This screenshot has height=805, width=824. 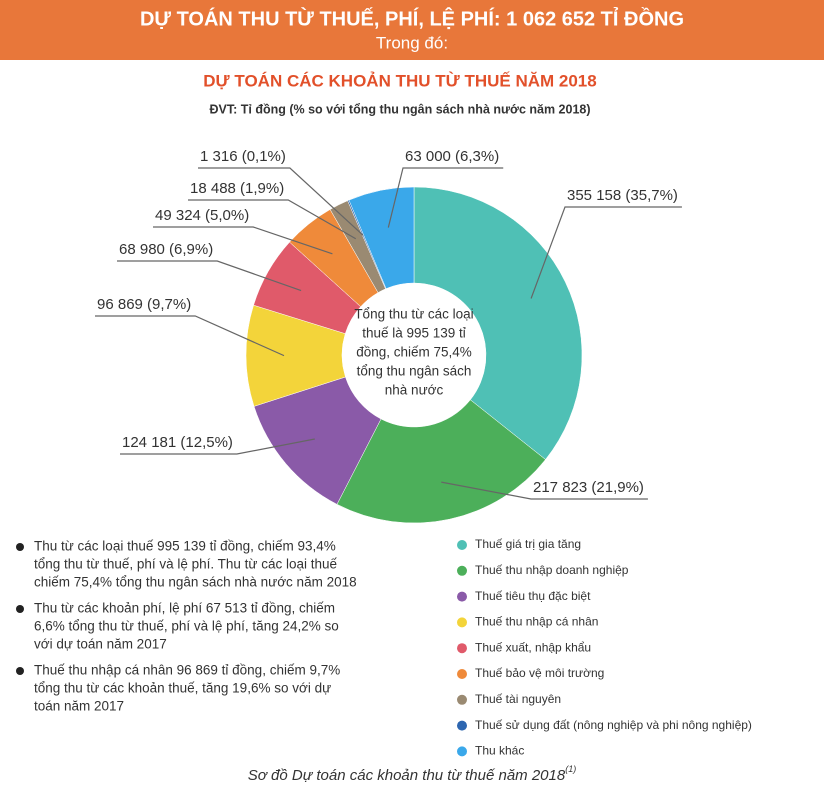 What do you see at coordinates (622, 195) in the screenshot?
I see `data-label: 355 158 (35,7%)` at bounding box center [622, 195].